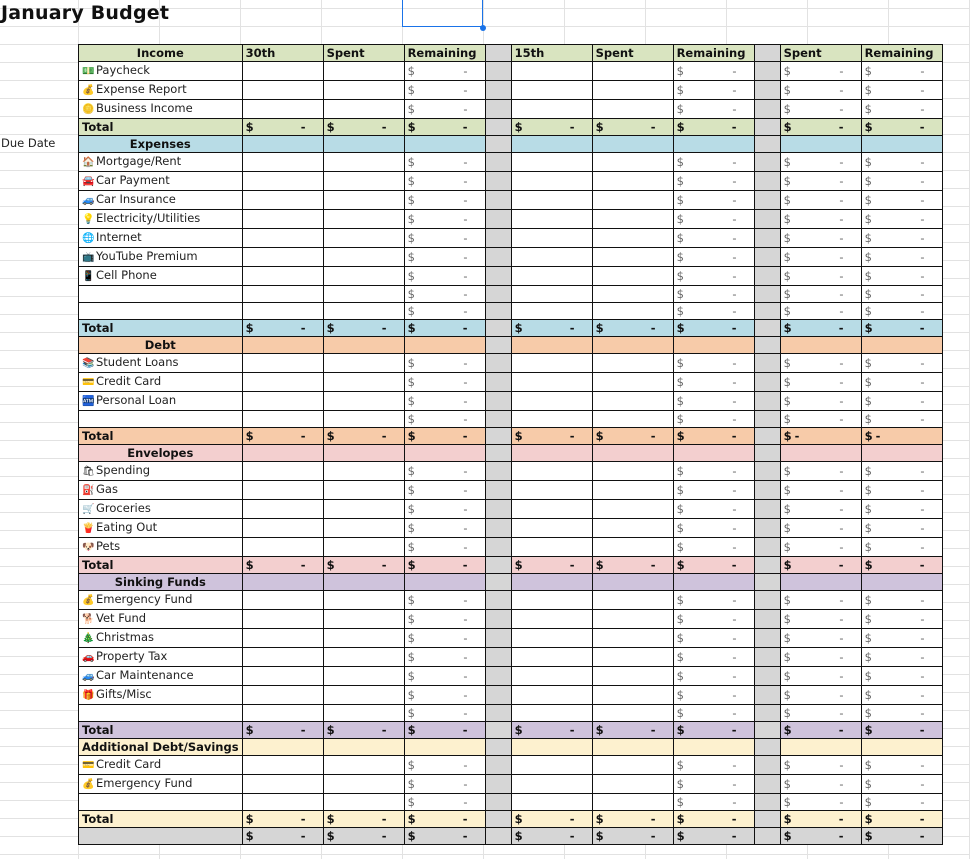 The height and width of the screenshot is (859, 970). I want to click on total-remaining-month-cell: $ -, so click(901, 328).